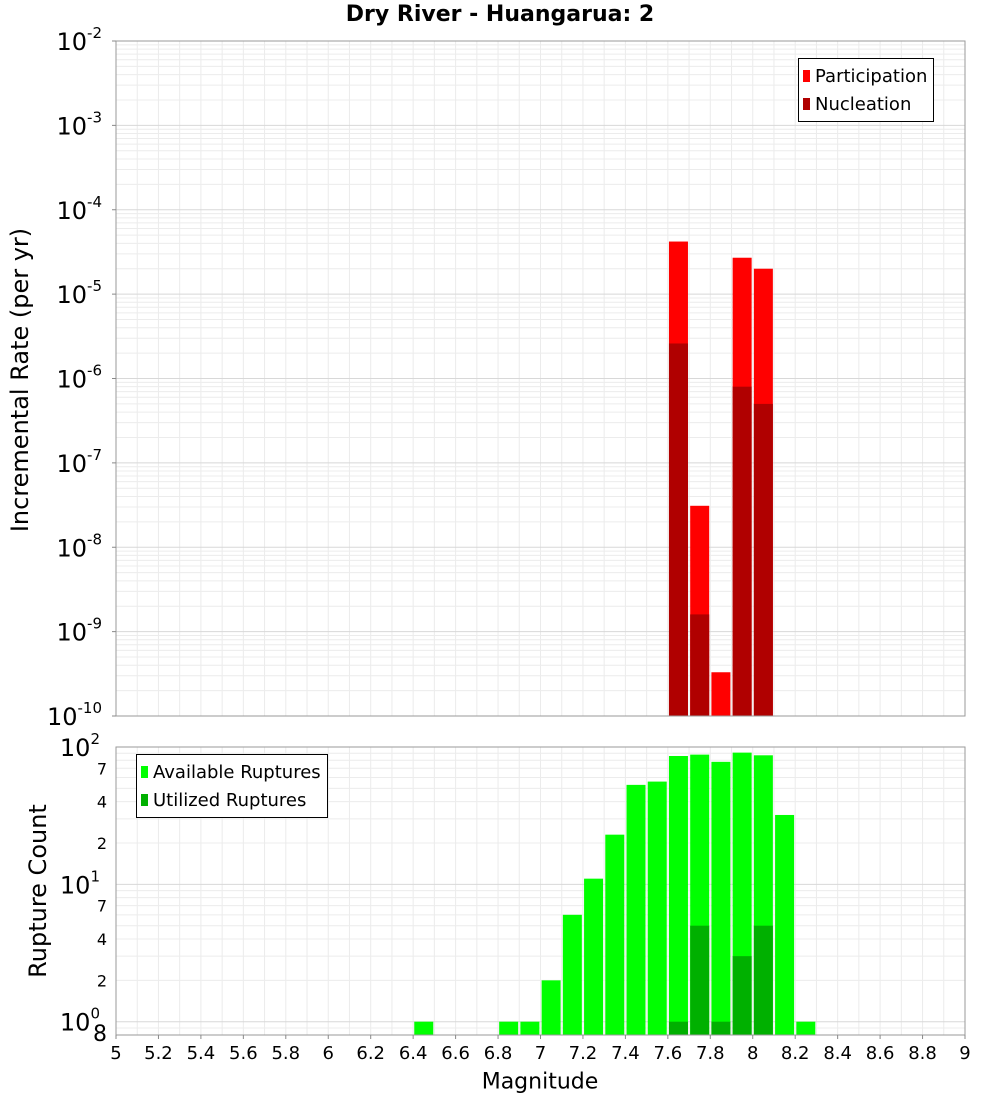  What do you see at coordinates (80, 1021) in the screenshot?
I see `bottom-y-major-tick-label: 10⁰` at bounding box center [80, 1021].